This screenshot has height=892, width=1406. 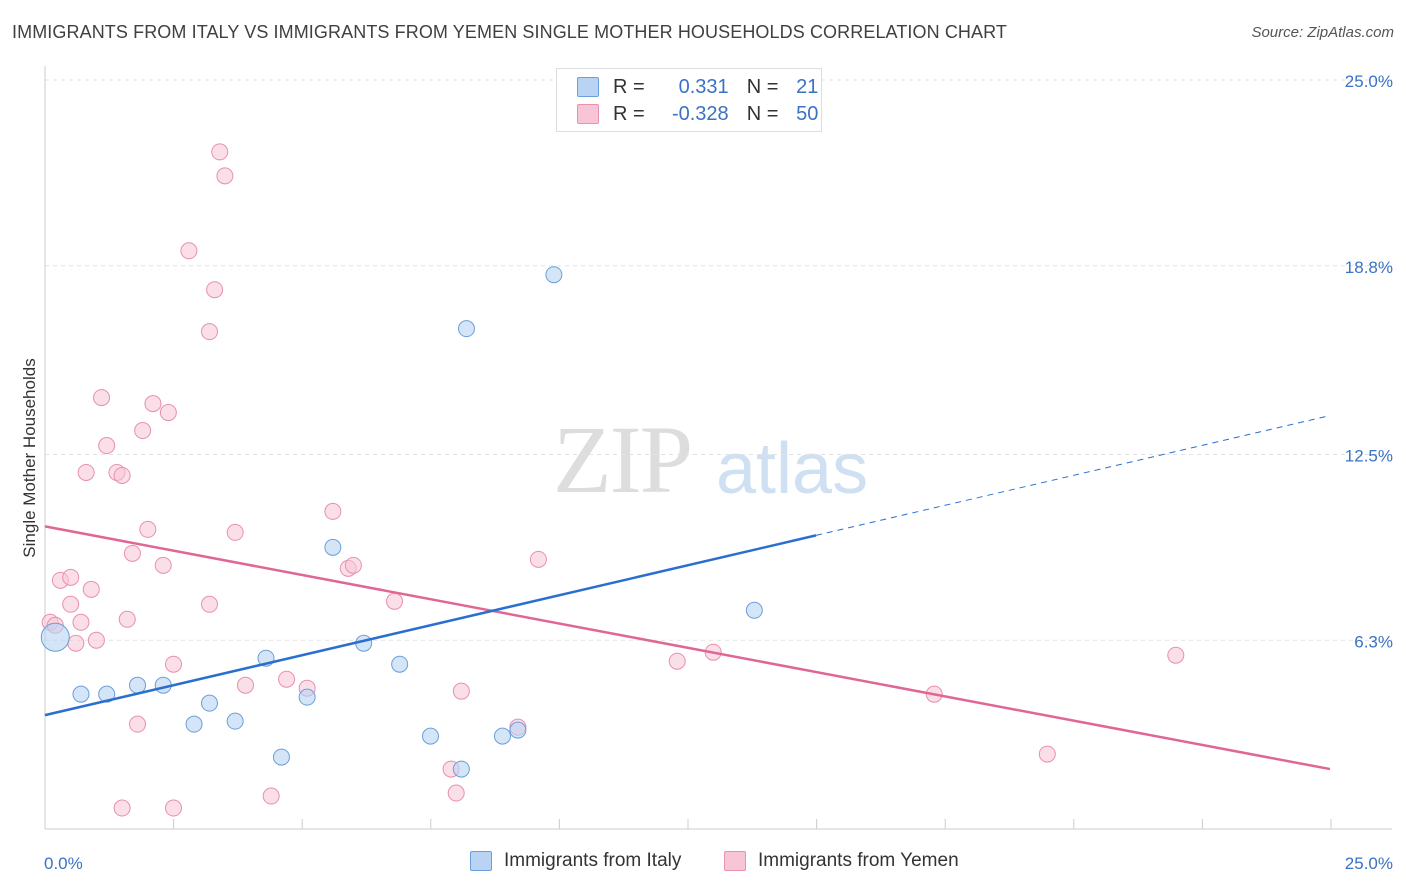 I want to click on italy-r-label: R =, so click(x=629, y=86).